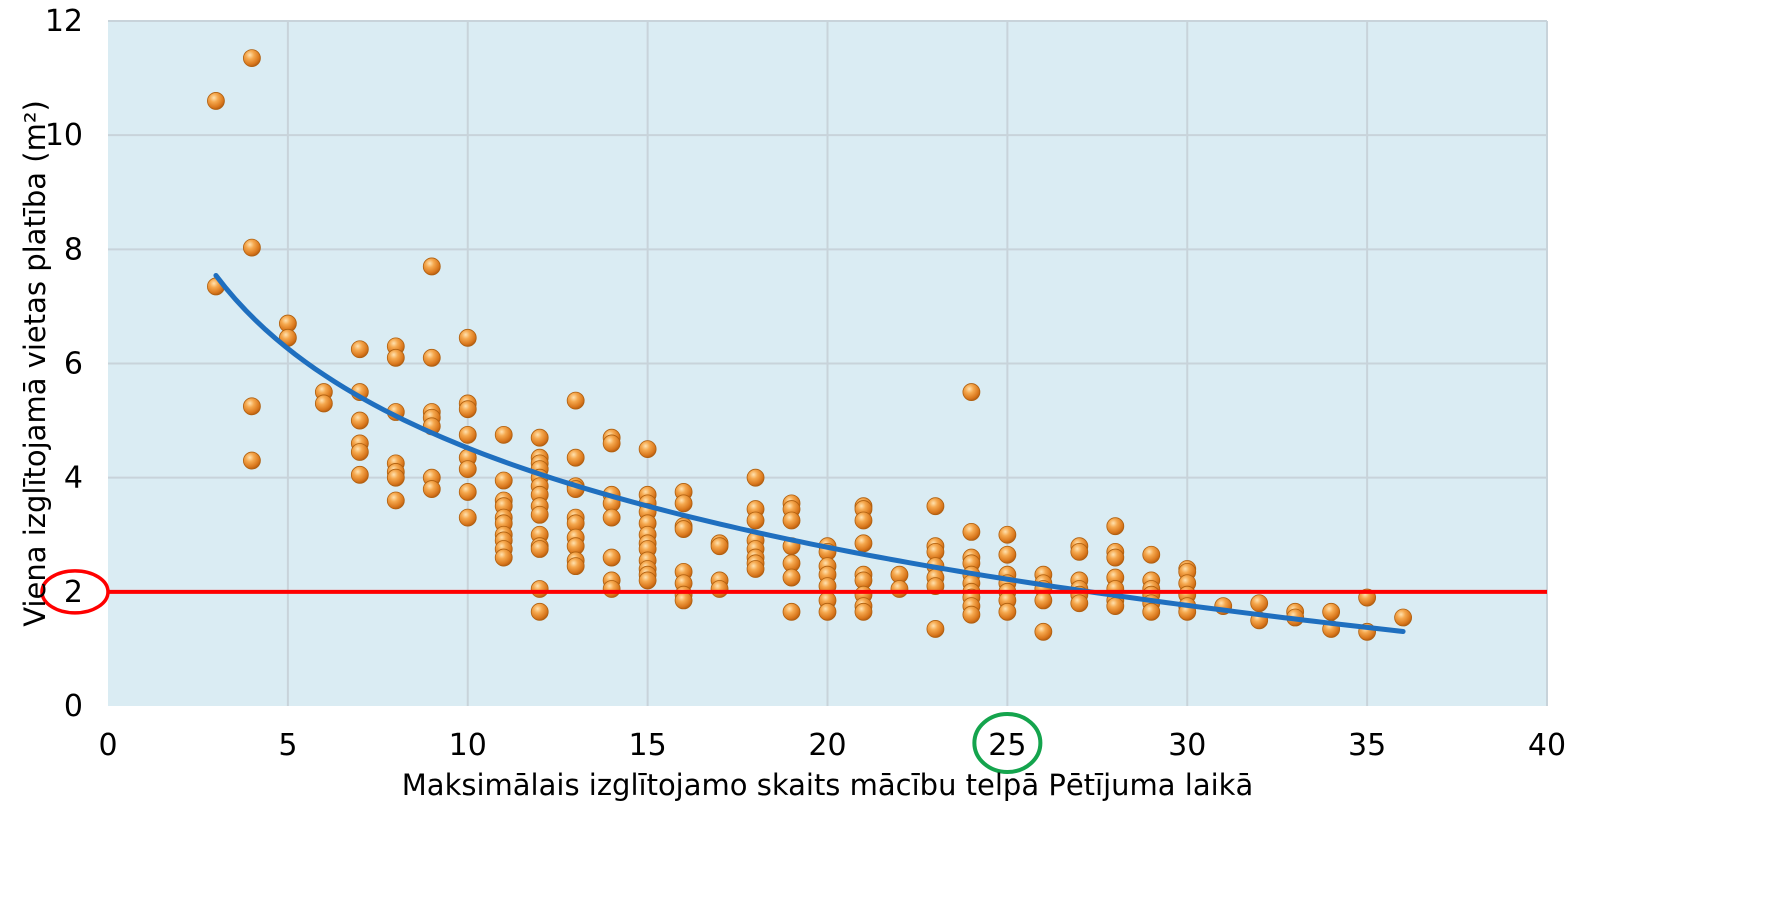  I want to click on y-tick-label: 10, so click(64, 135).